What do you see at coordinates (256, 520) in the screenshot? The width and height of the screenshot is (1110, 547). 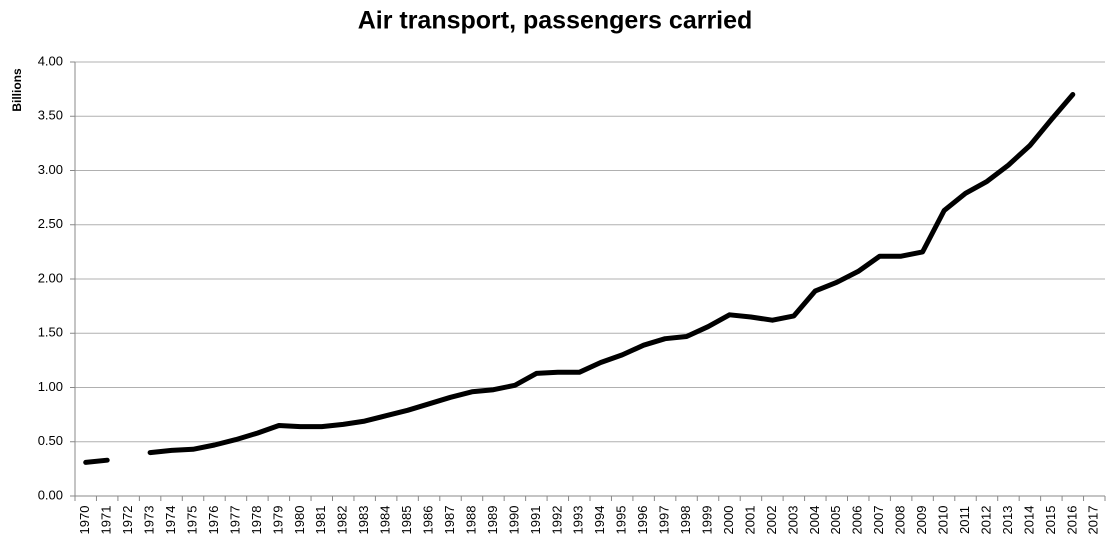 I see `x-tick-label: 1978` at bounding box center [256, 520].